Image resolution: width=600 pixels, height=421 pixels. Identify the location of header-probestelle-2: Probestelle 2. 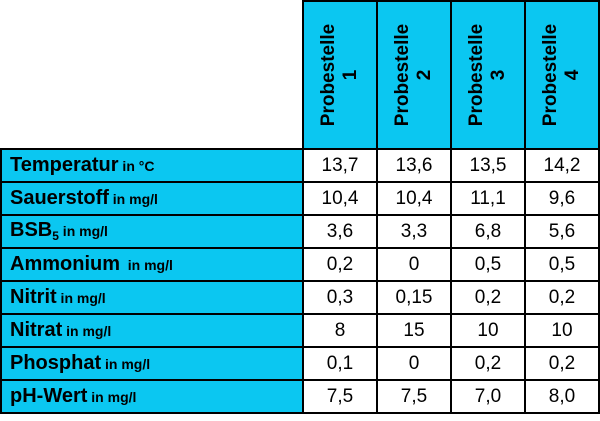
(414, 75).